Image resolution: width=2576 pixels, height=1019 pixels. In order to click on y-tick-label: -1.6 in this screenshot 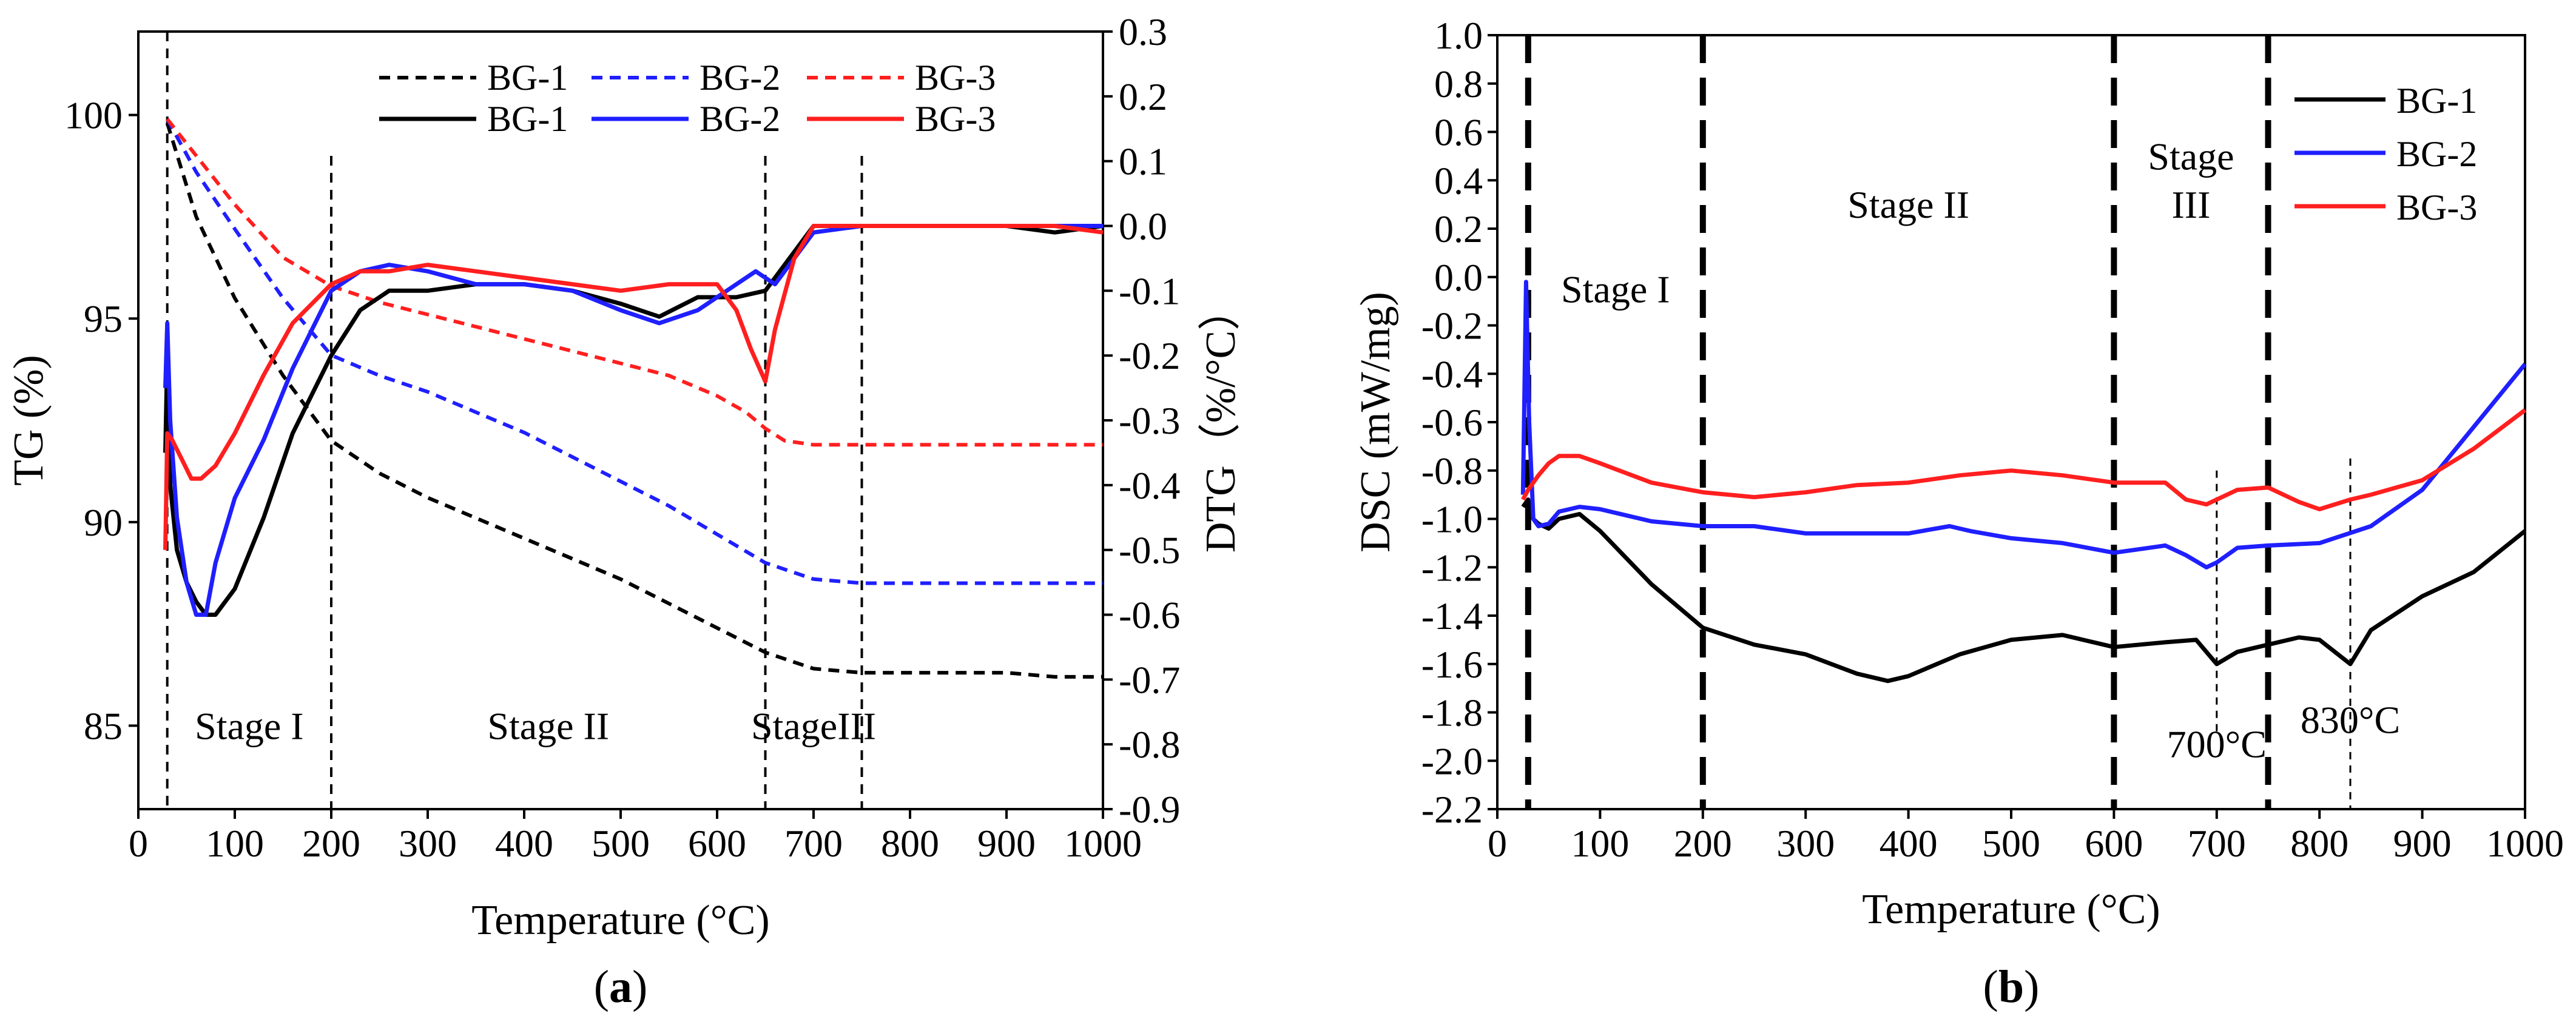, I will do `click(1452, 664)`.